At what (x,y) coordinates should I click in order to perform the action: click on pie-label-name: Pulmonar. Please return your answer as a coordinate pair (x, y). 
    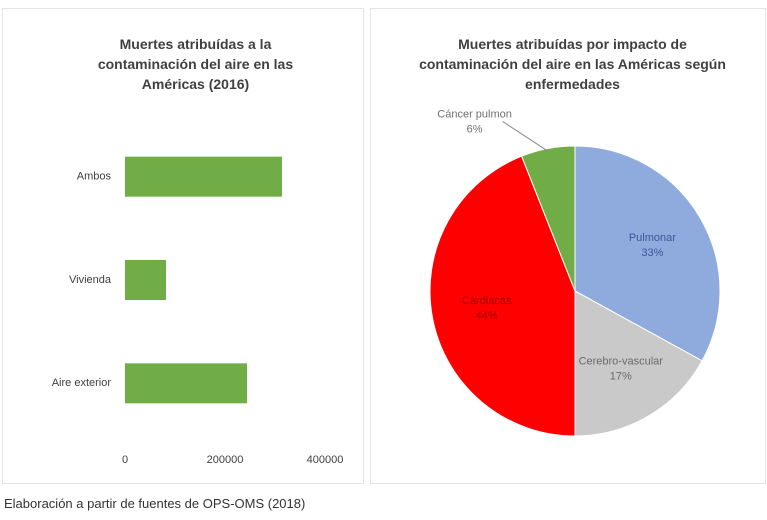
    Looking at the image, I should click on (652, 238).